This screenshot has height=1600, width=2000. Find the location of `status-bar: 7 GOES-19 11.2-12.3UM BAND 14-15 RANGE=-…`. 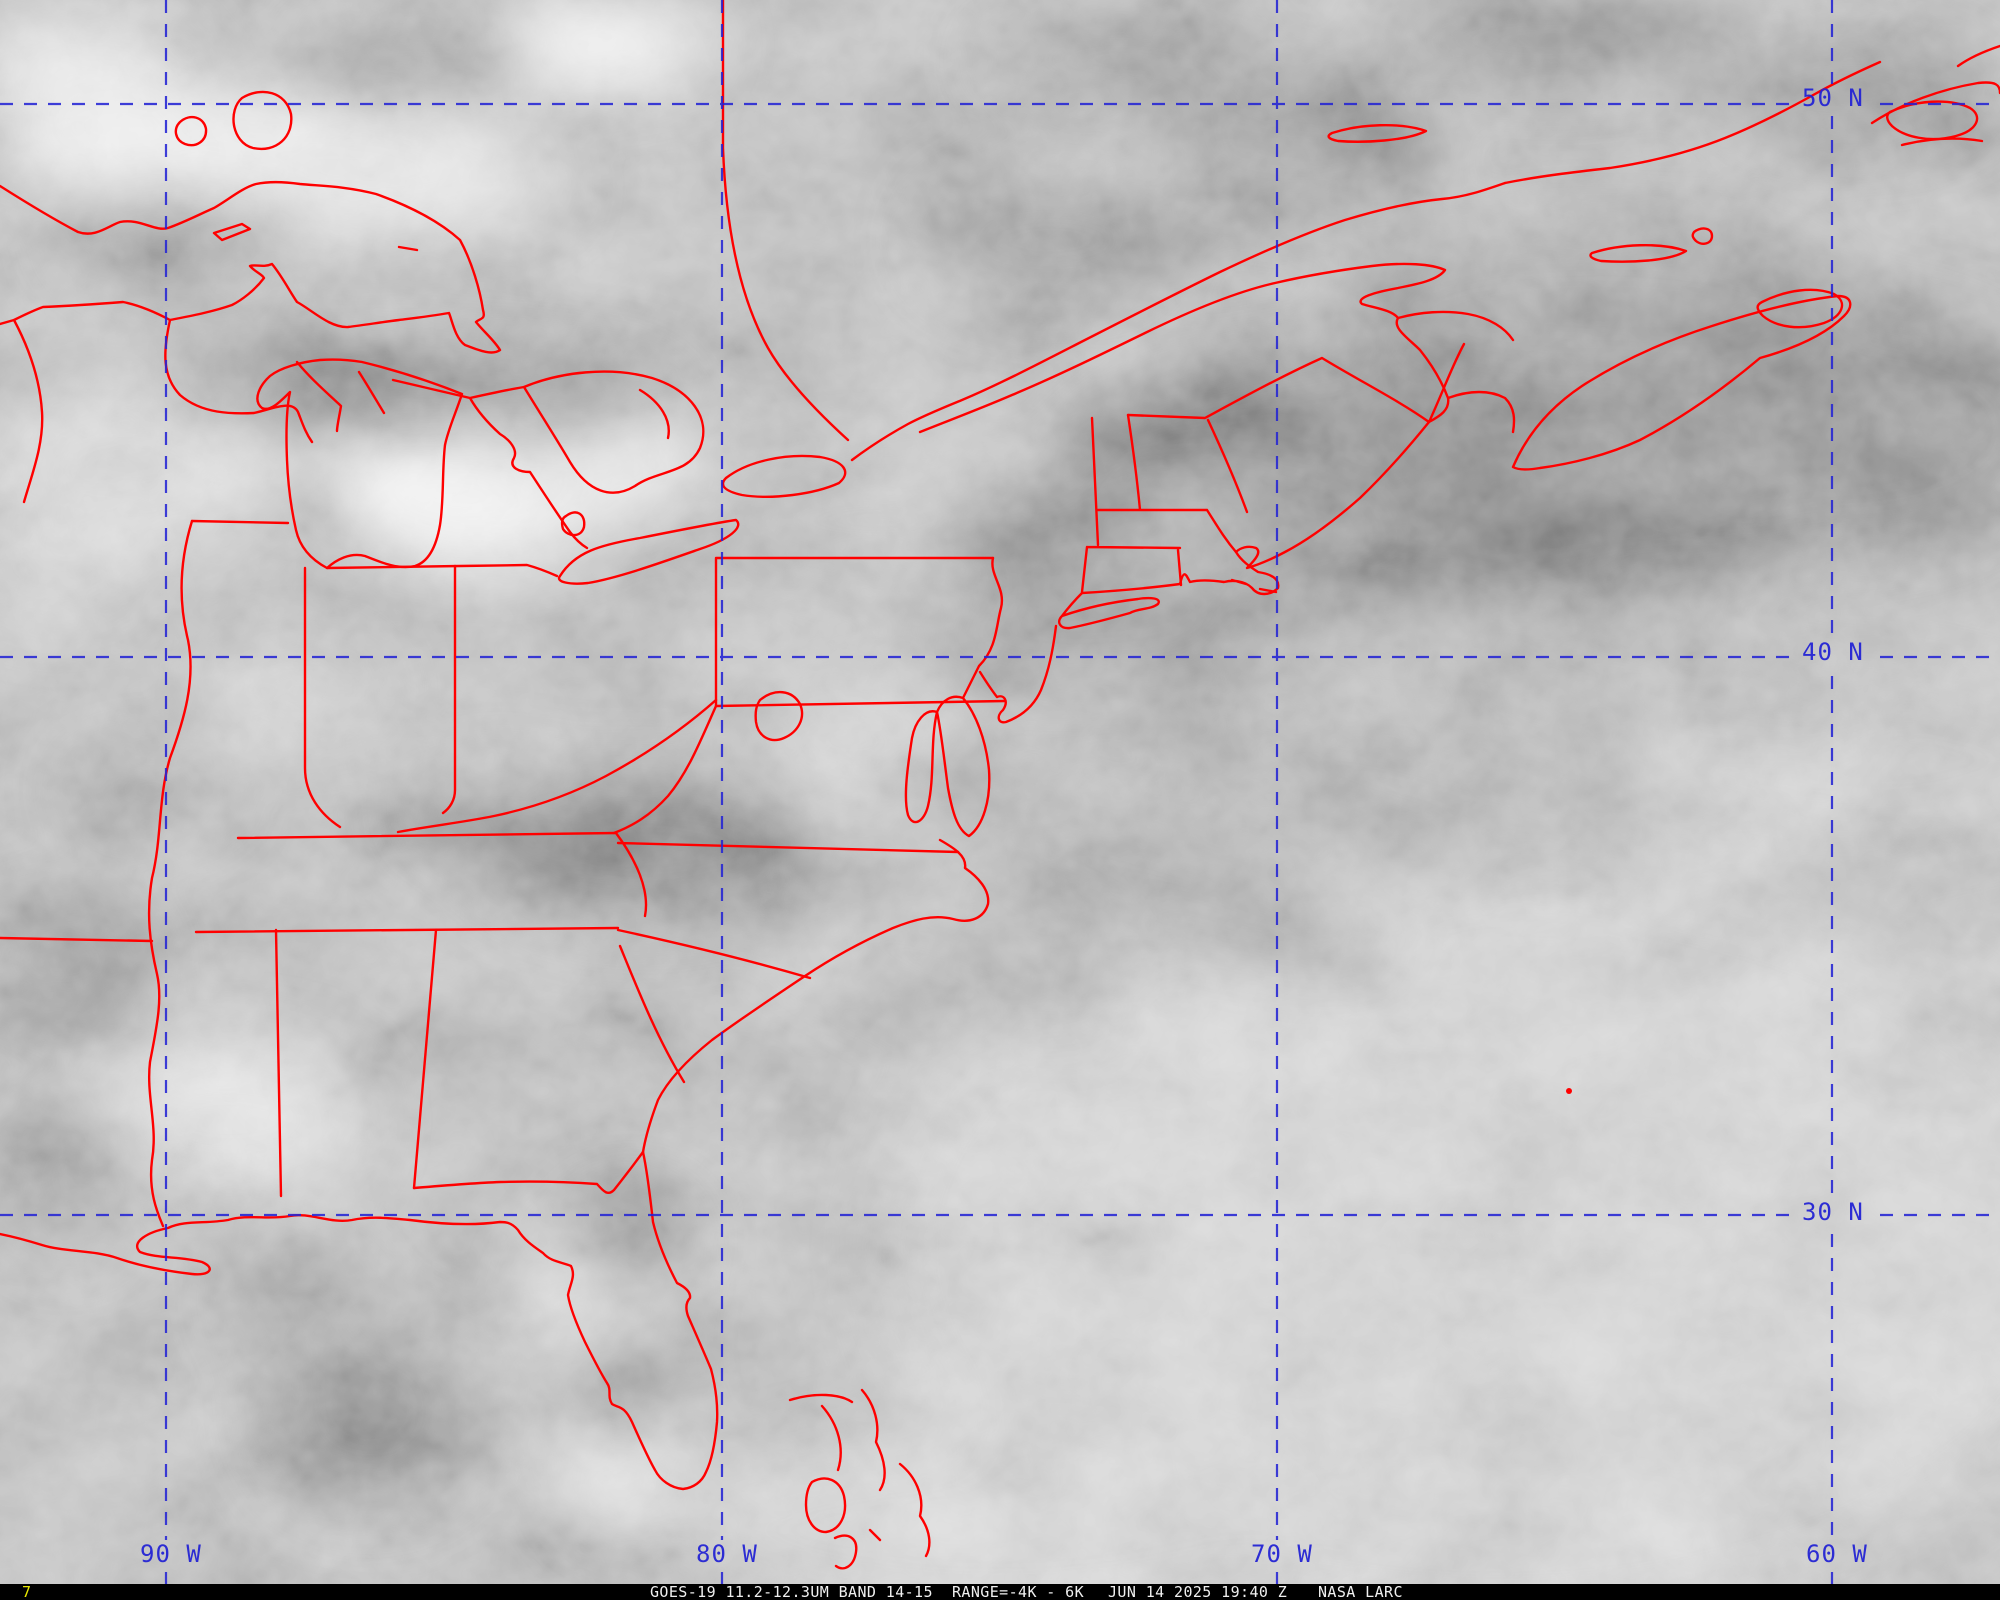

status-bar: 7 GOES-19 11.2-12.3UM BAND 14-15 RANGE=-… is located at coordinates (1000, 1592).